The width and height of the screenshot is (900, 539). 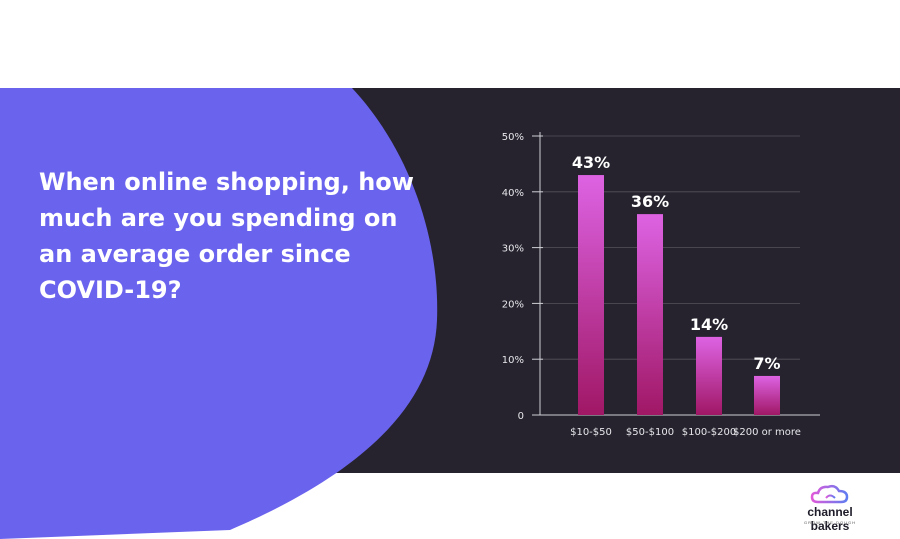 What do you see at coordinates (676, 284) in the screenshot?
I see `chart-bars: 43% 36% 14% 7%` at bounding box center [676, 284].